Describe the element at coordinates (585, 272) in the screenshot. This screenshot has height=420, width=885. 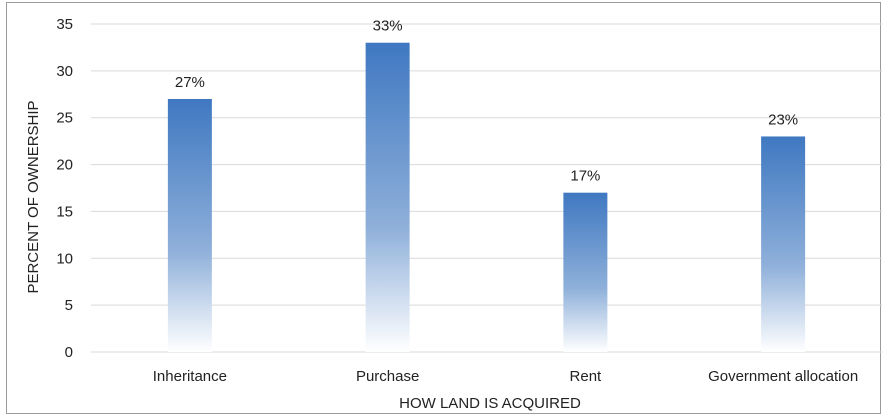
I see `bar-rent` at that location.